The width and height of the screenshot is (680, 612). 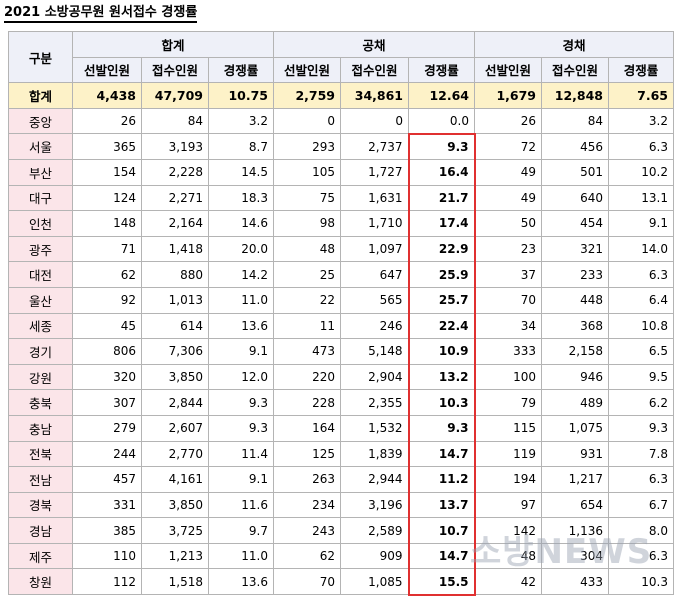 What do you see at coordinates (107, 274) in the screenshot?
I see `value-cell: 62` at bounding box center [107, 274].